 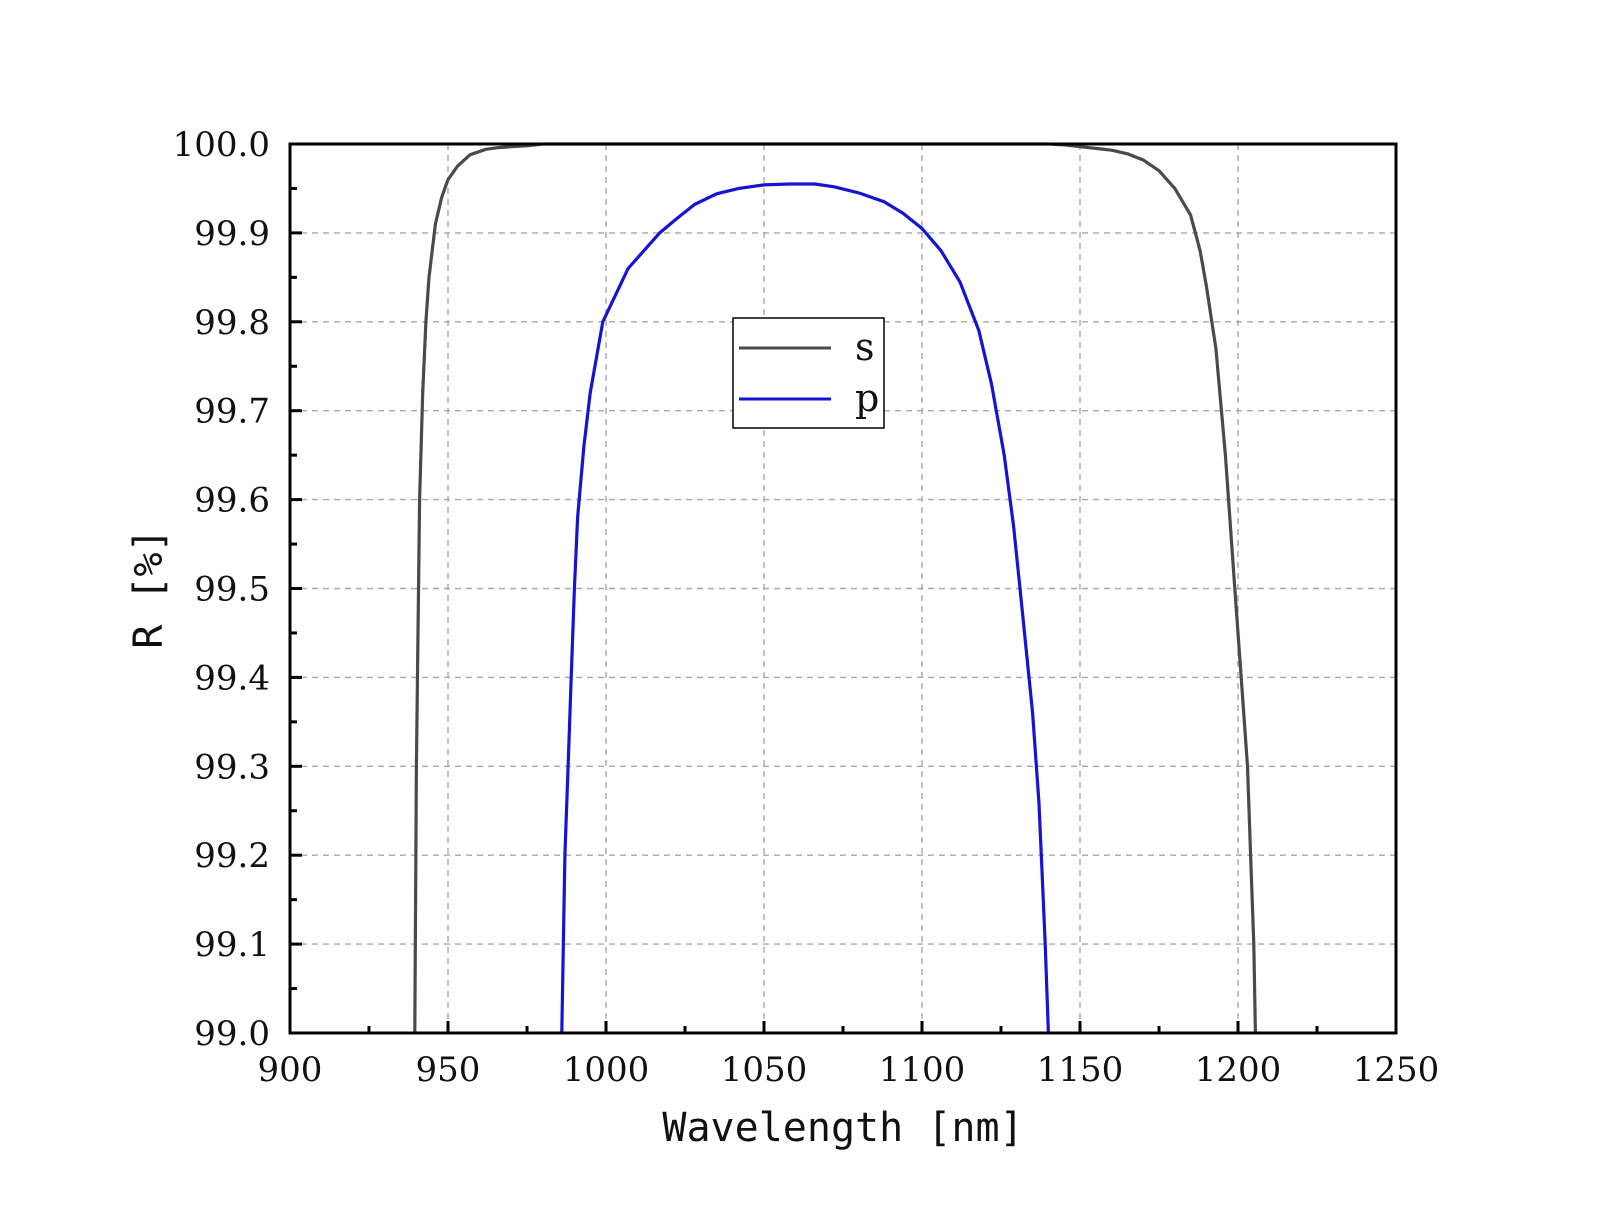 I want to click on y-tick-label: 99.3, so click(x=232, y=767).